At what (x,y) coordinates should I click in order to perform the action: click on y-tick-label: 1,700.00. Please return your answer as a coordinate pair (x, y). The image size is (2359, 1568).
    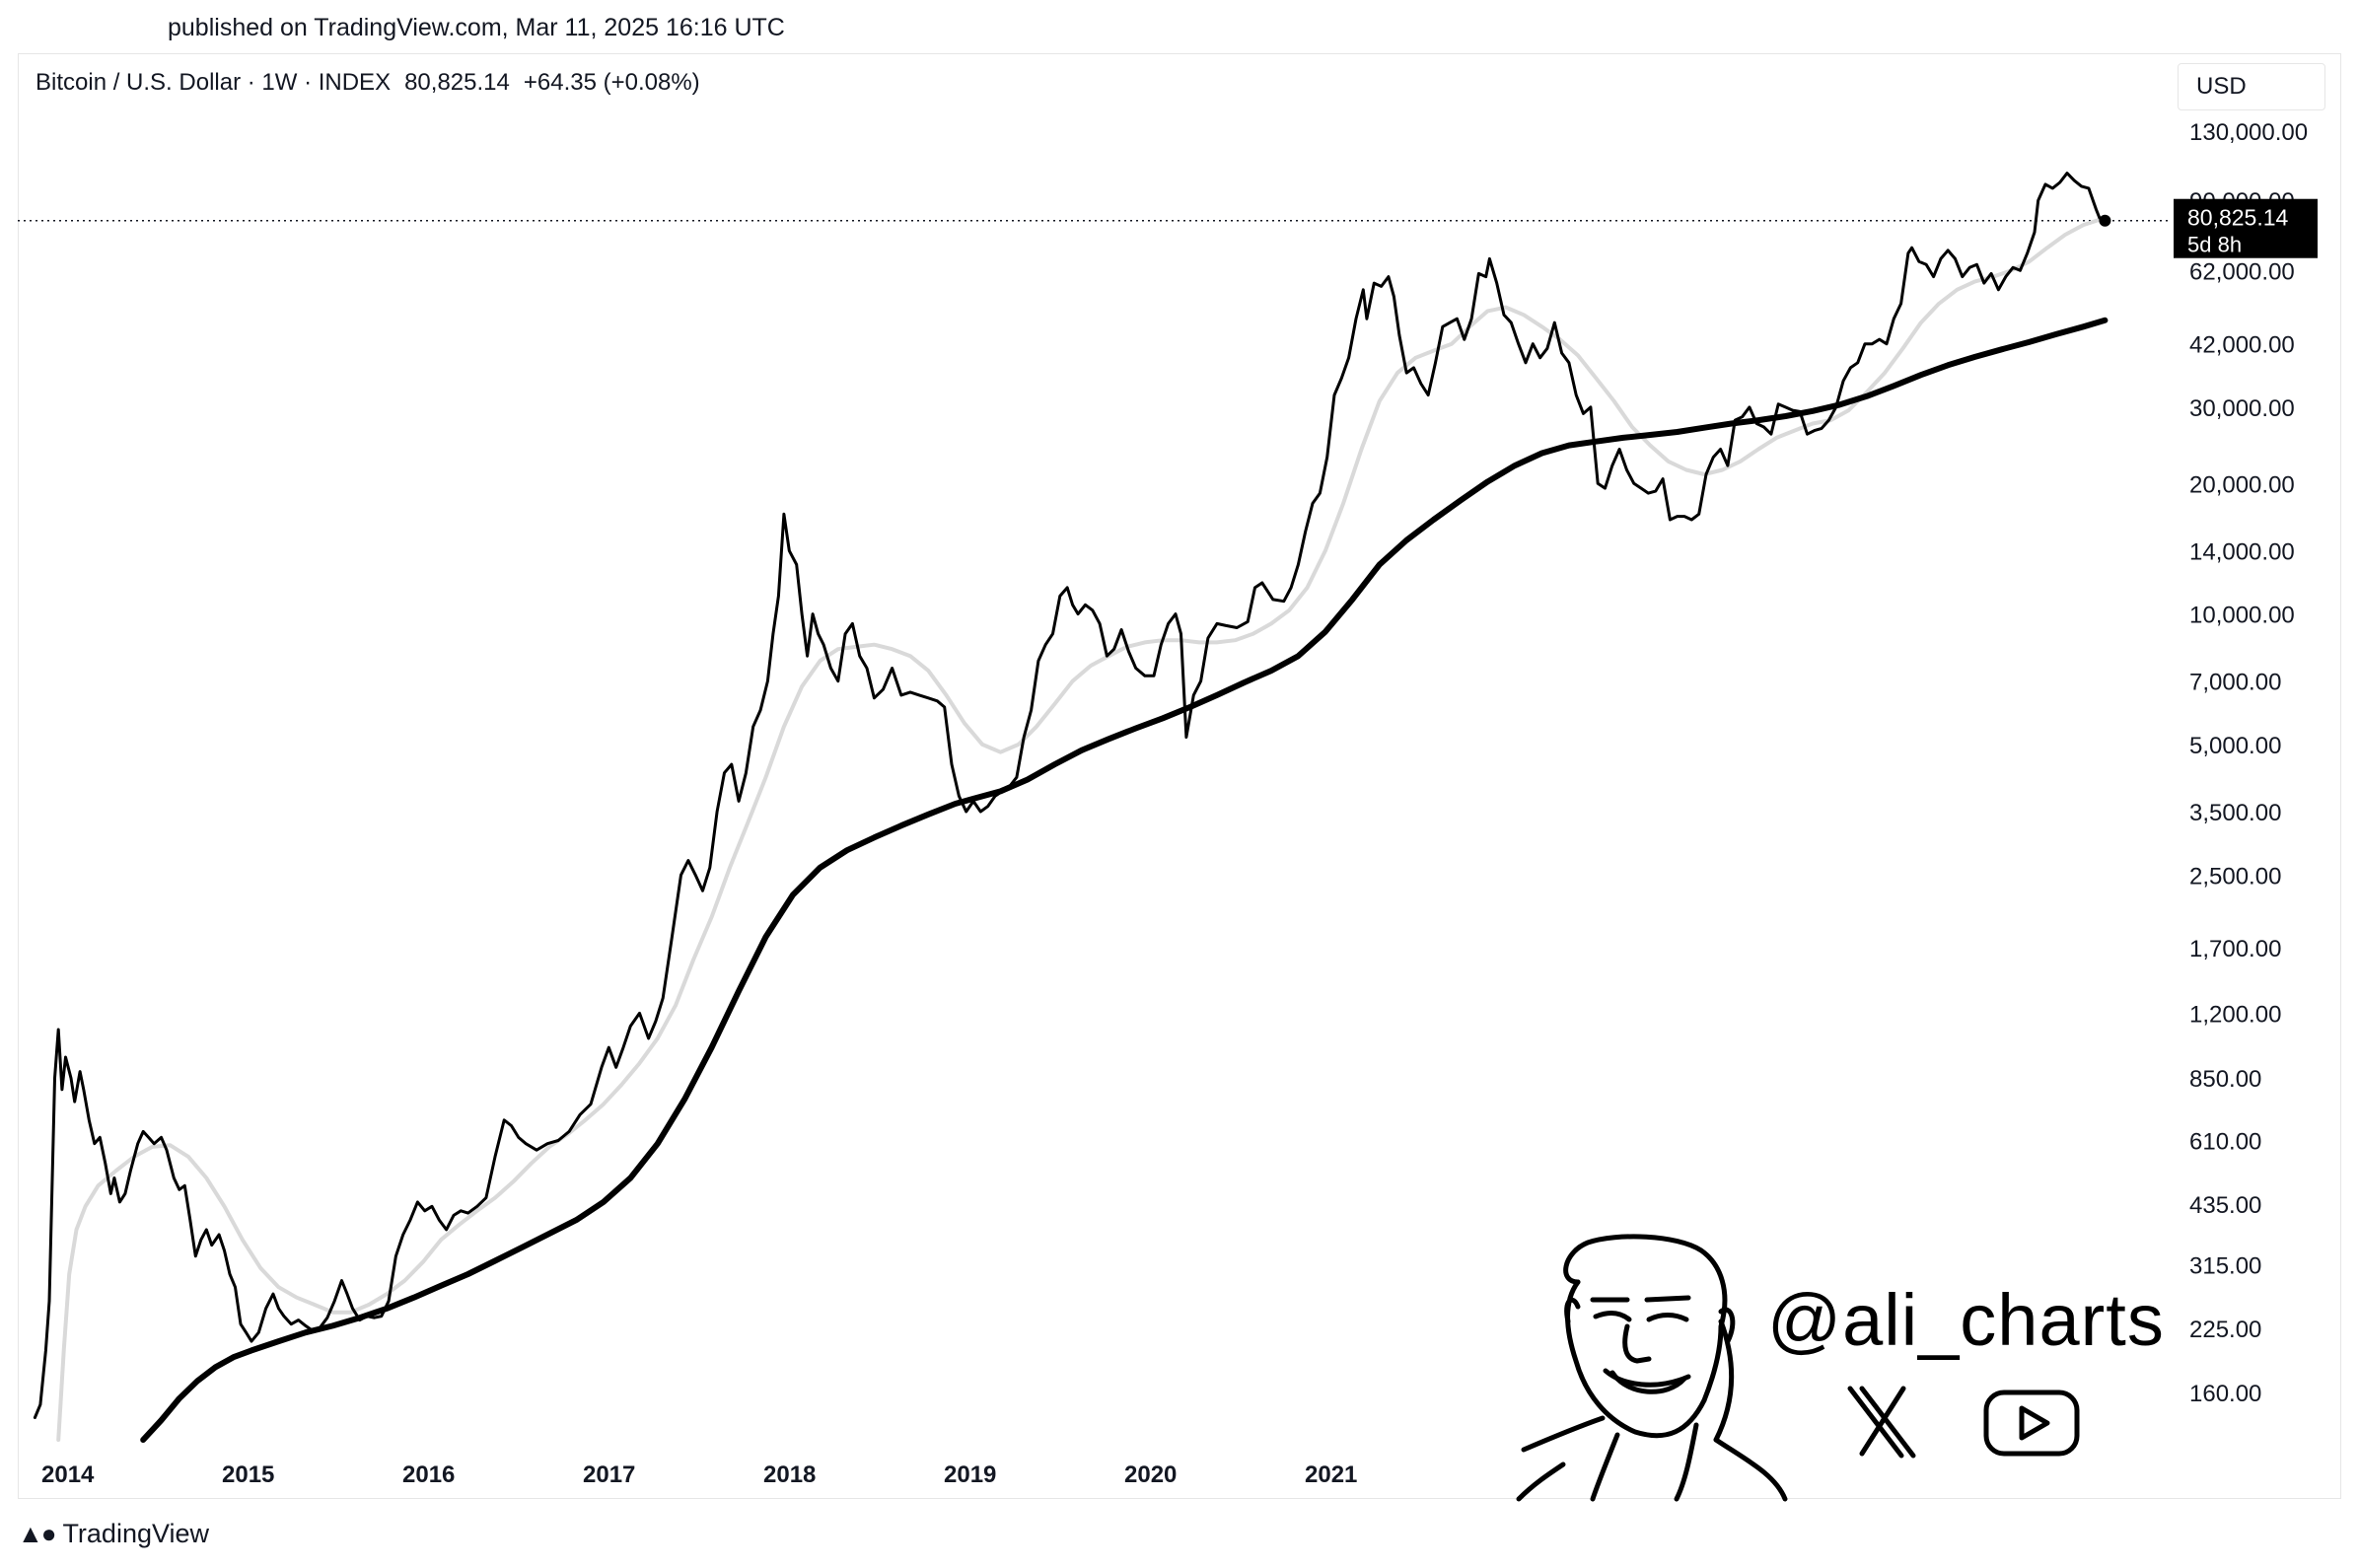
    Looking at the image, I should click on (2235, 949).